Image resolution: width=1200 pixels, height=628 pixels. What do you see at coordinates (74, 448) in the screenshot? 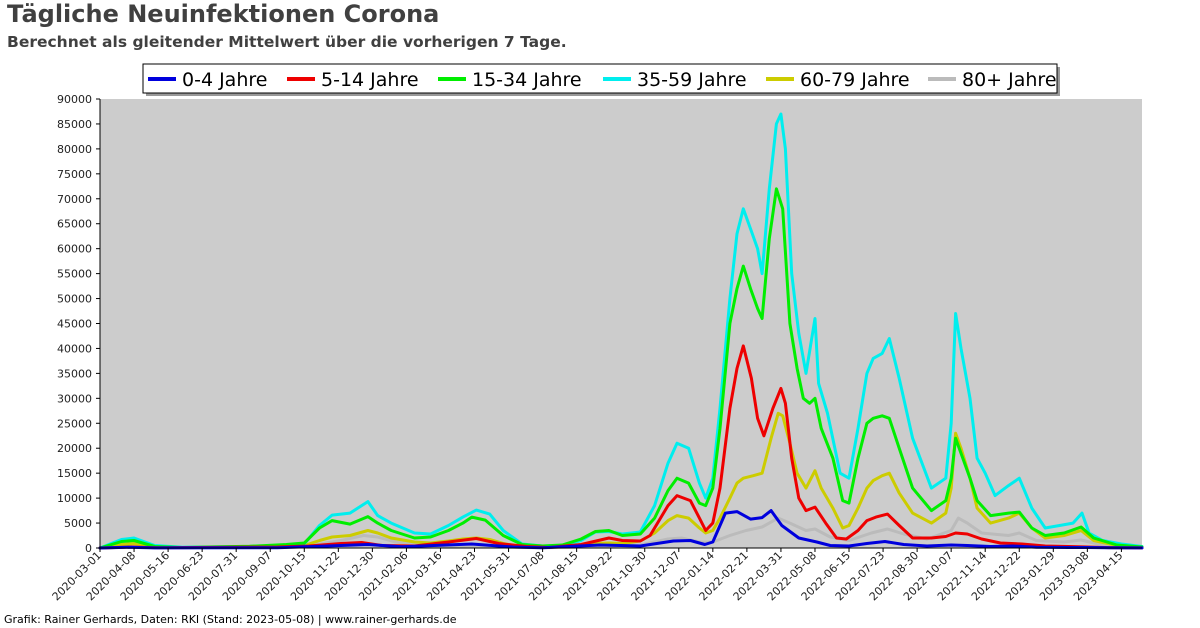
I see `y-tick-label: 20000` at bounding box center [74, 448].